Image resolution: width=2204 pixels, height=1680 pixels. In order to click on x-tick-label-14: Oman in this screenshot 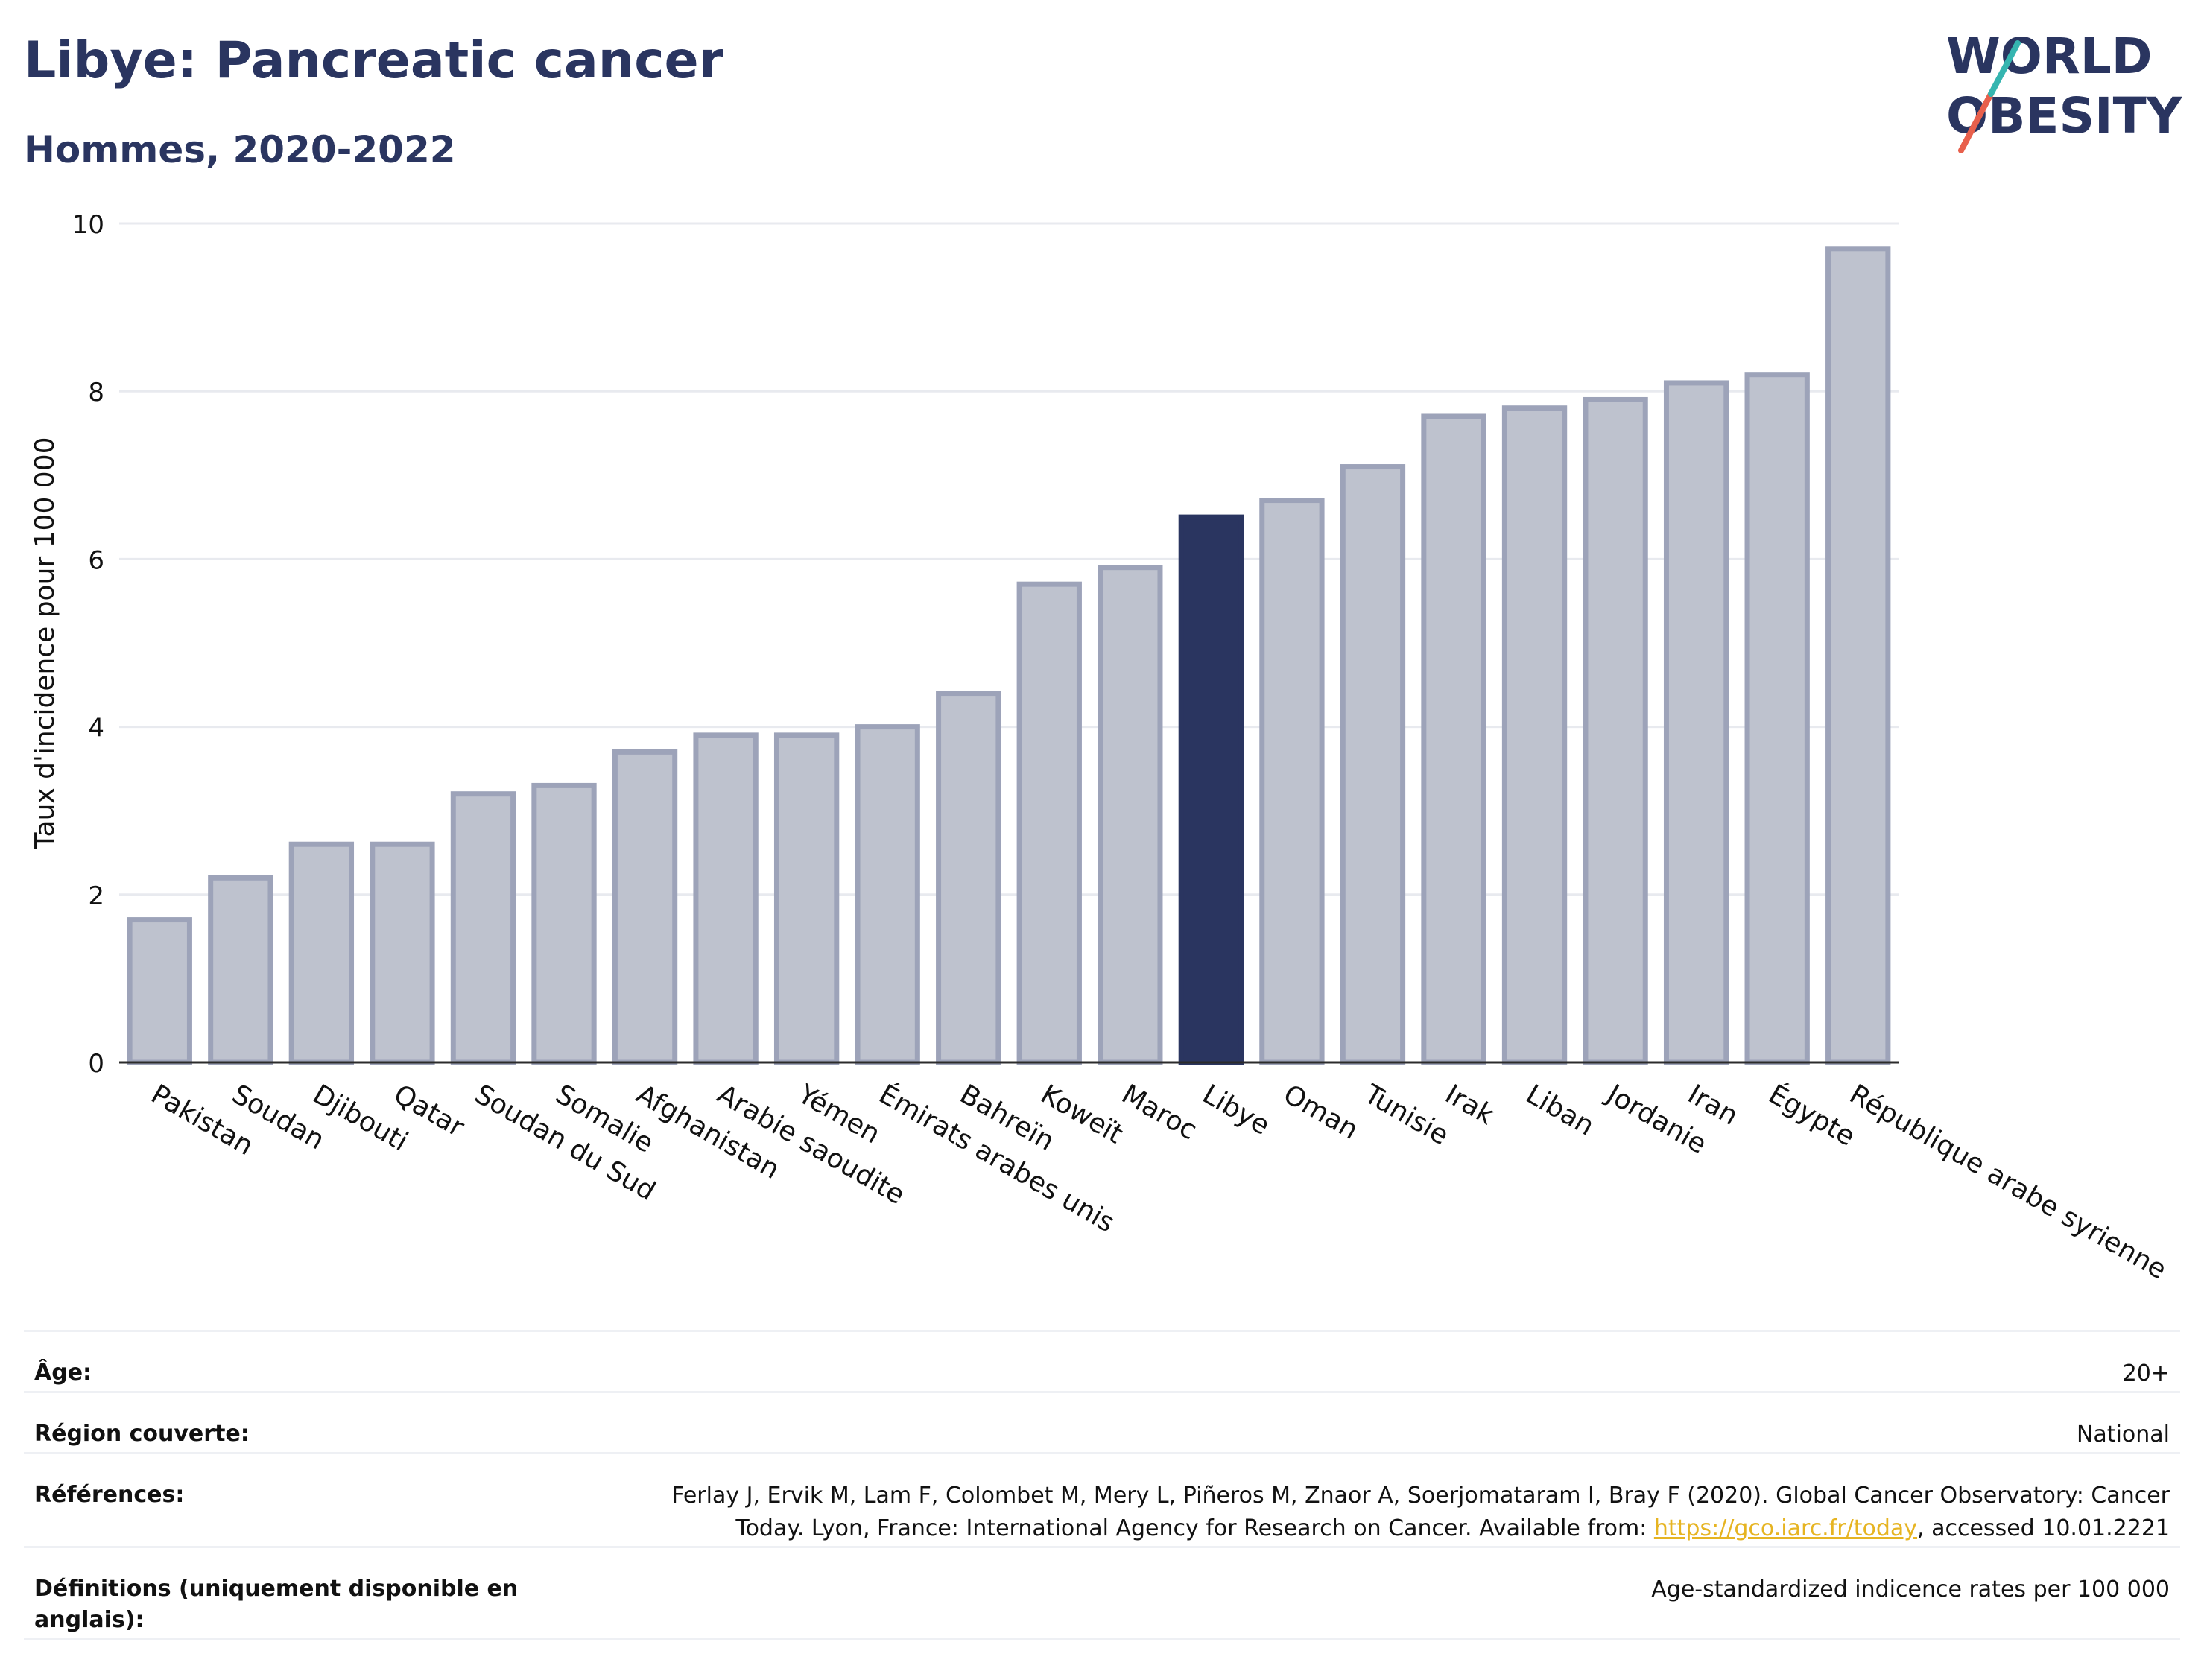, I will do `click(1320, 1112)`.